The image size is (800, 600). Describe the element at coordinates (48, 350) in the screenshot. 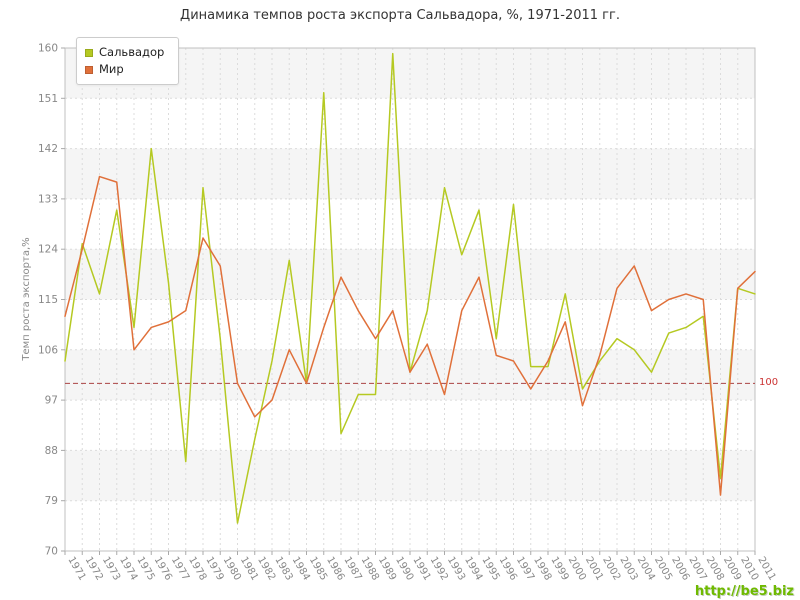

I see `y-tick-label: 106` at that location.